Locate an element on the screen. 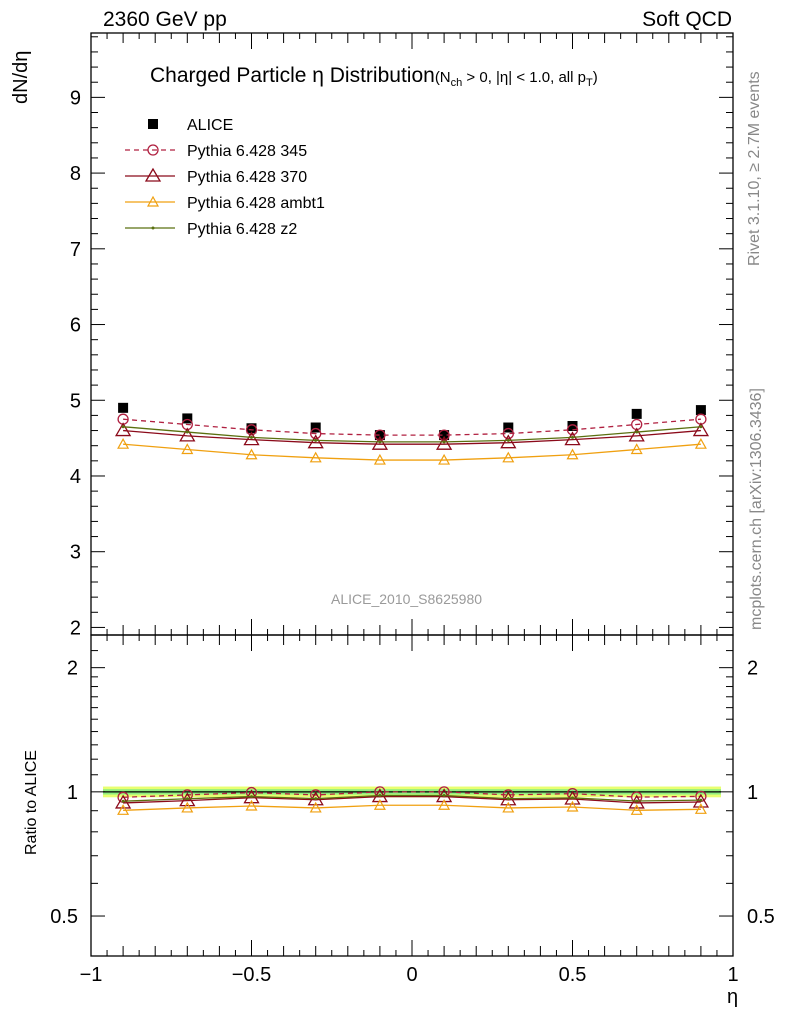 This screenshot has width=786, height=1024. ratio-y-tick-label-right: 2 is located at coordinates (752, 669).